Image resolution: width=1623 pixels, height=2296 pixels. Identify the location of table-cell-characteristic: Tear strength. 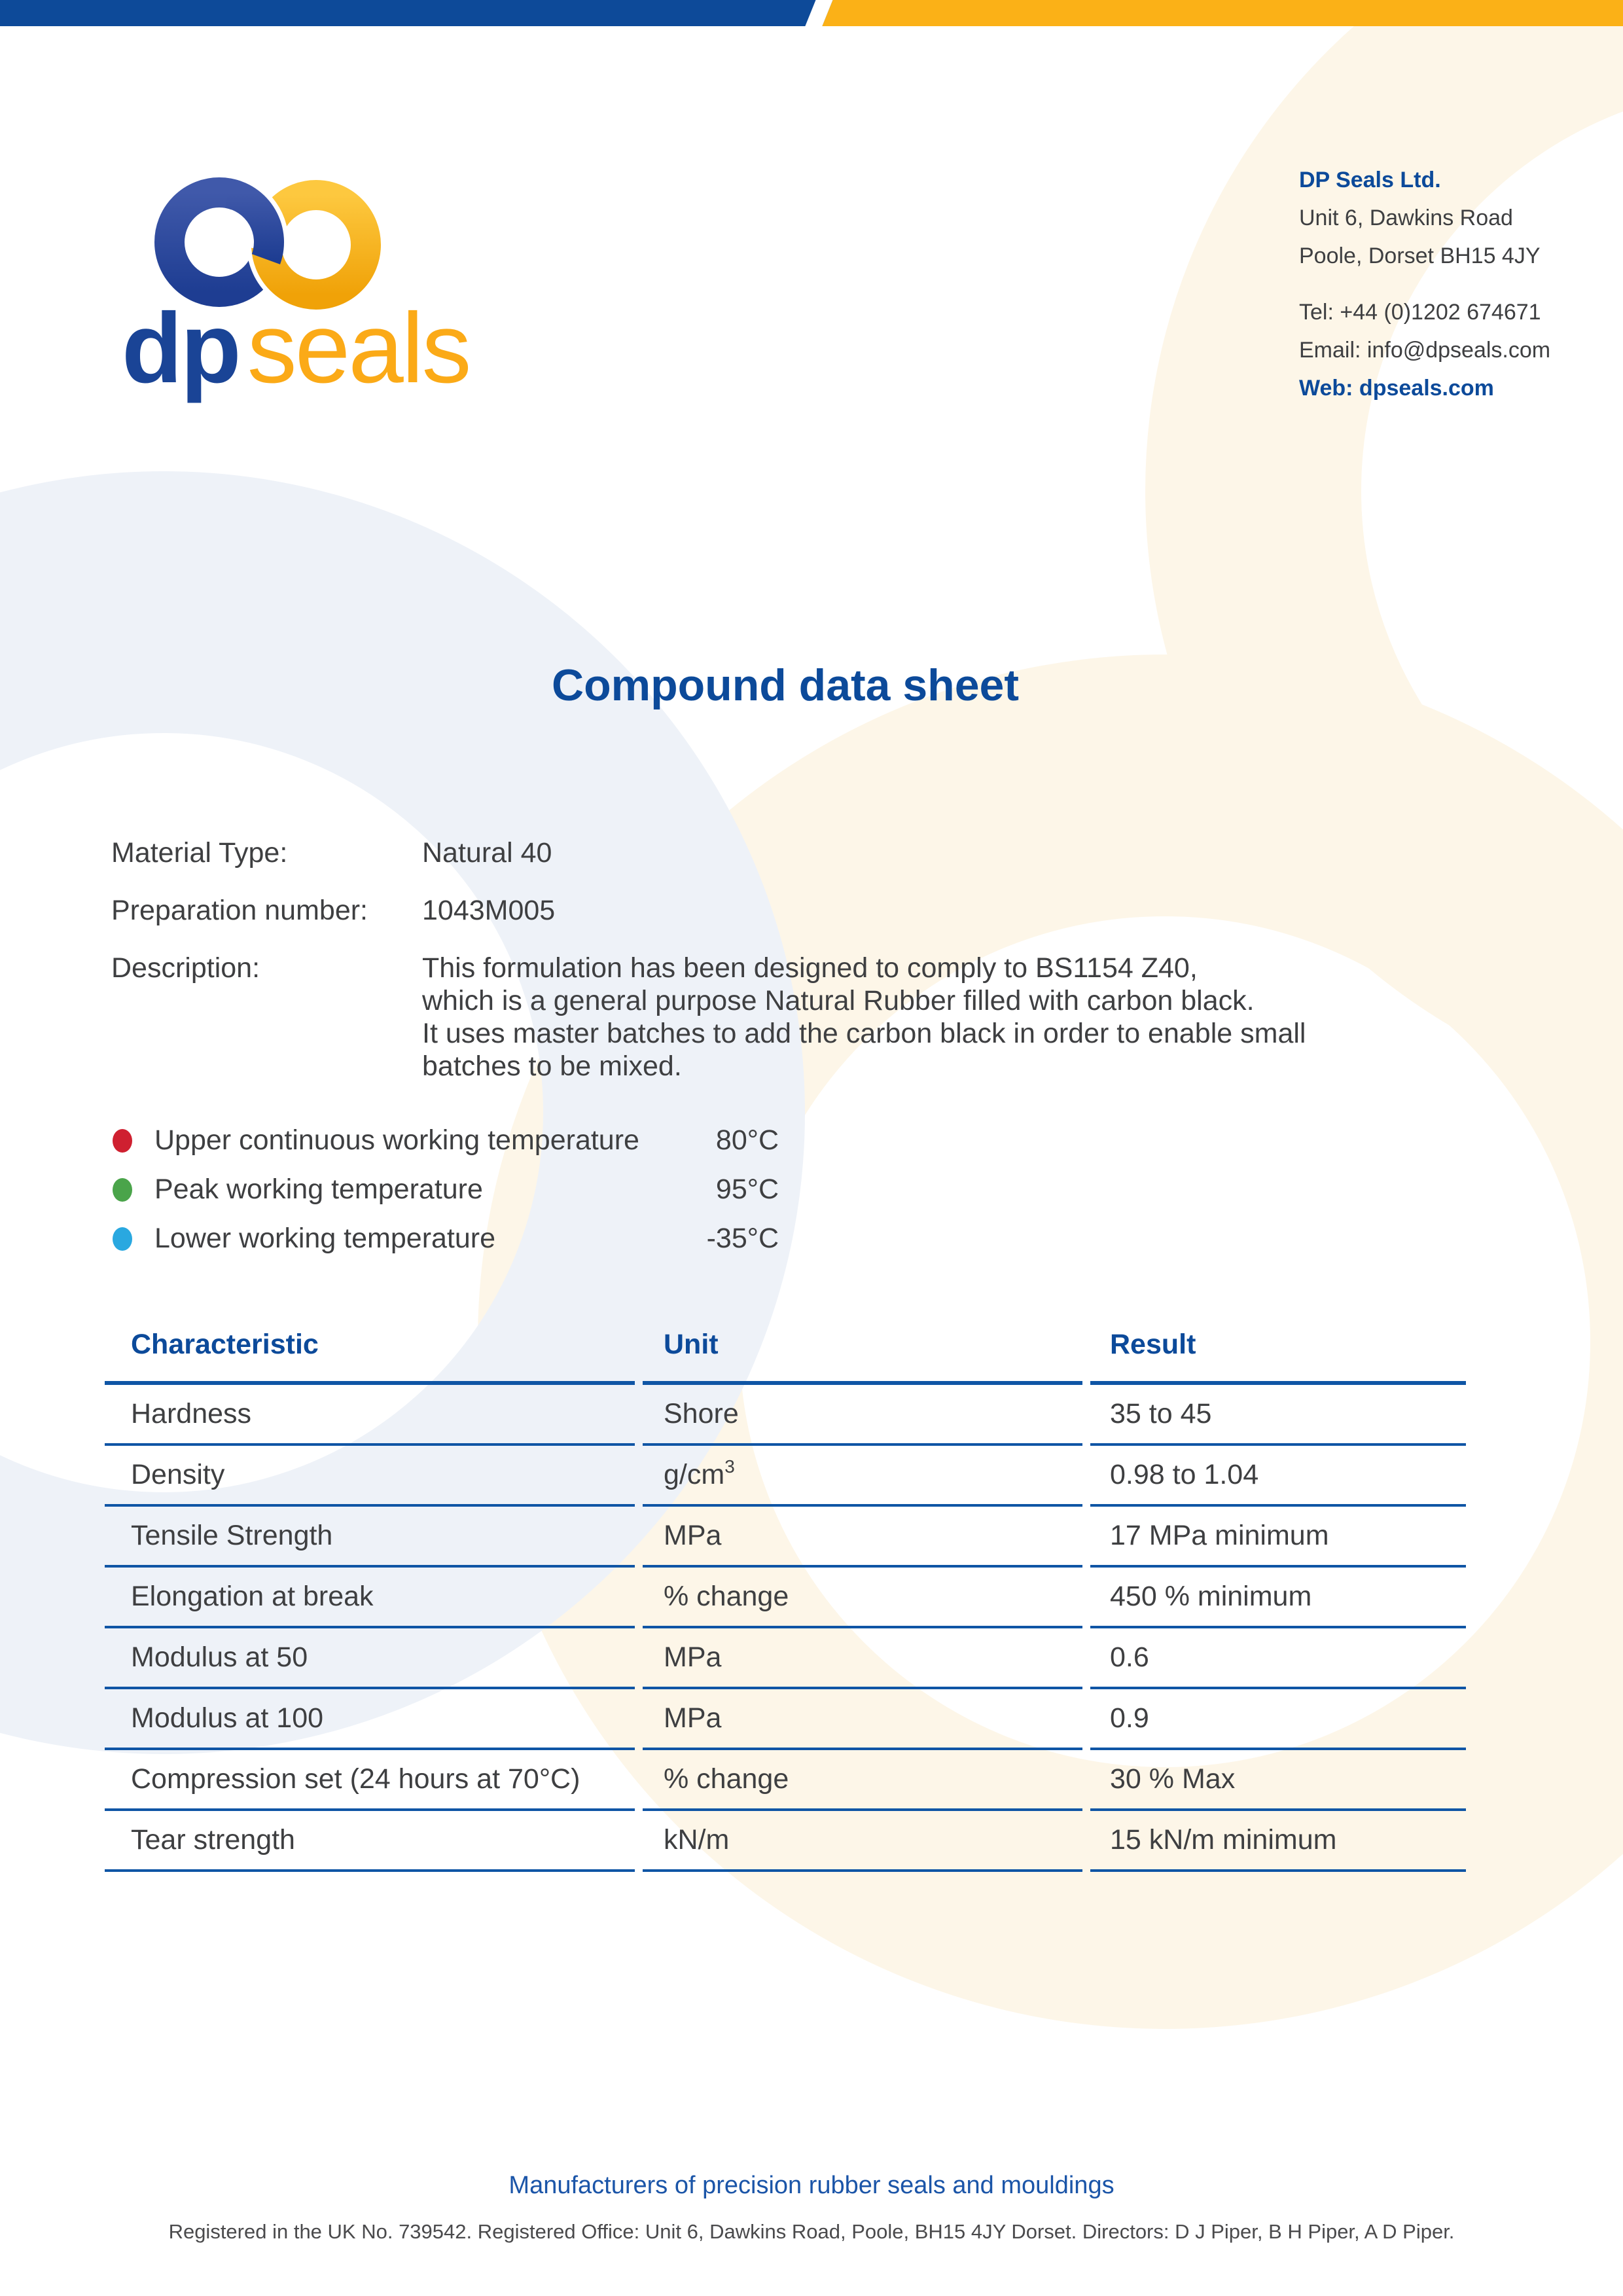
(370, 1841).